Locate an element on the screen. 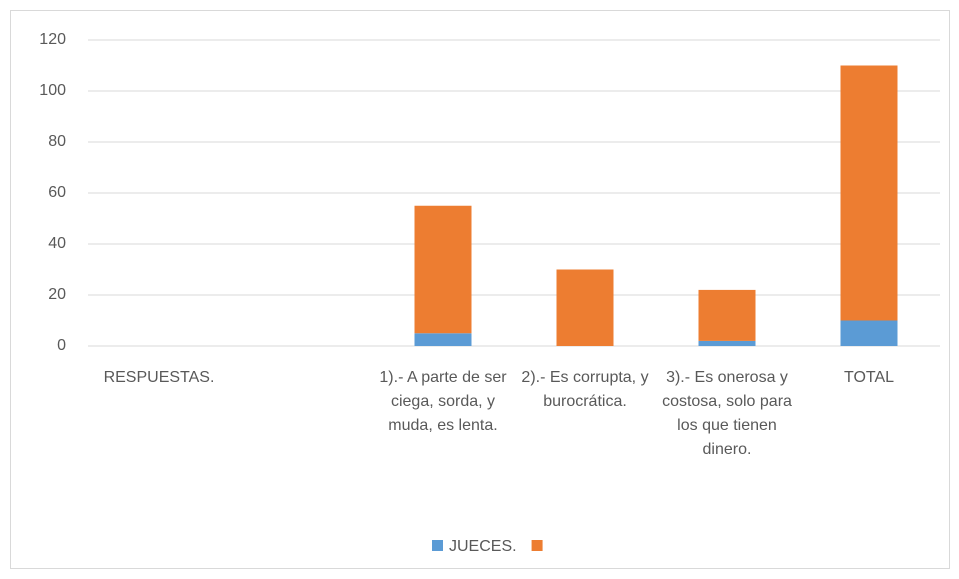  legend-label: JUECES. is located at coordinates (483, 546).